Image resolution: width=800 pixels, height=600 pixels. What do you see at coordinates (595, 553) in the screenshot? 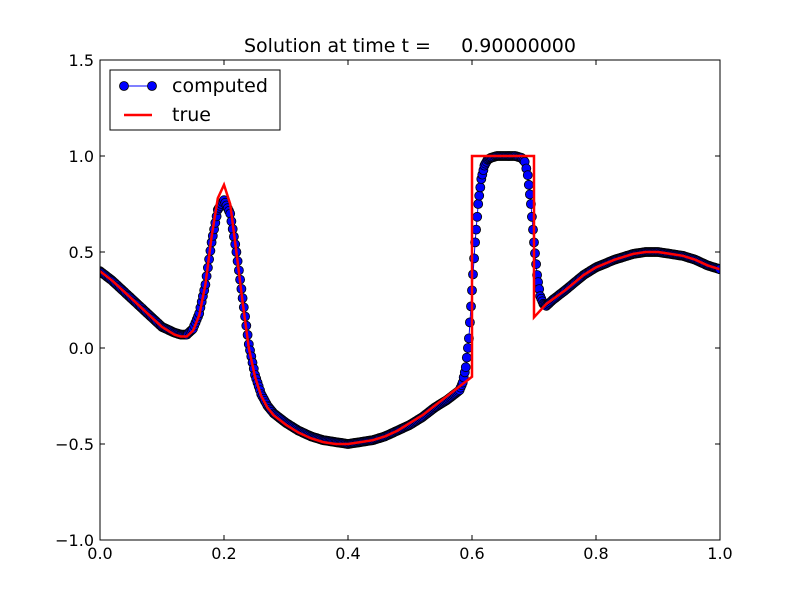
I see `x-tick-label: 0.8` at bounding box center [595, 553].